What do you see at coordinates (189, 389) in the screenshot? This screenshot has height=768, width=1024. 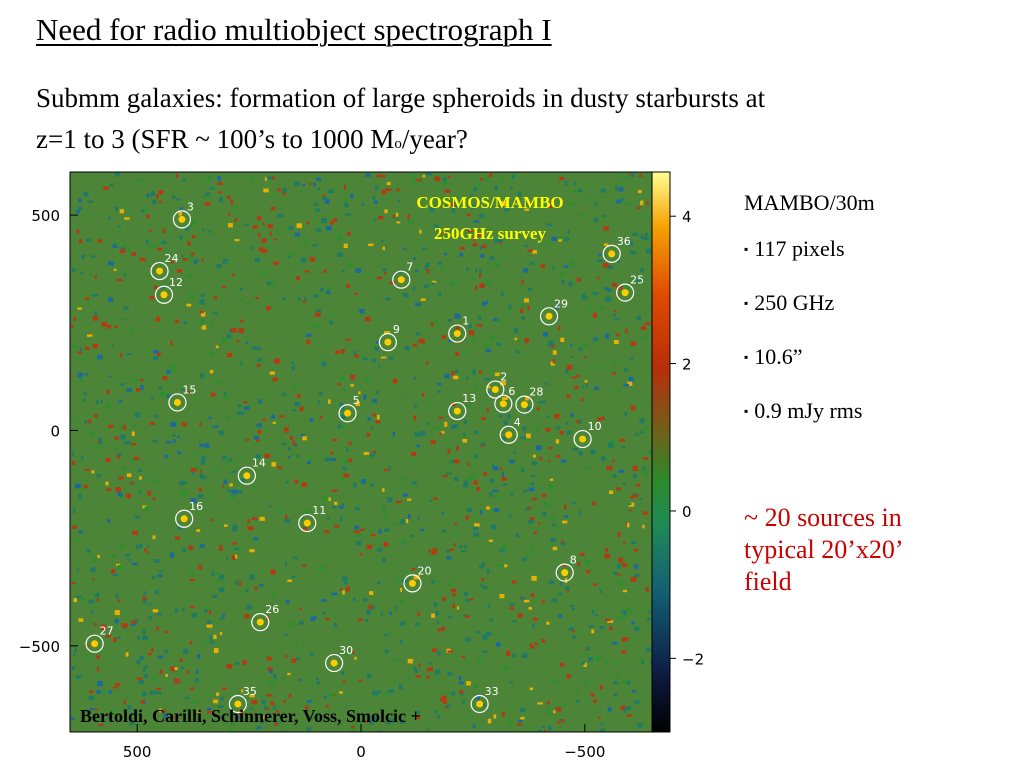 I see `source-label: 15` at bounding box center [189, 389].